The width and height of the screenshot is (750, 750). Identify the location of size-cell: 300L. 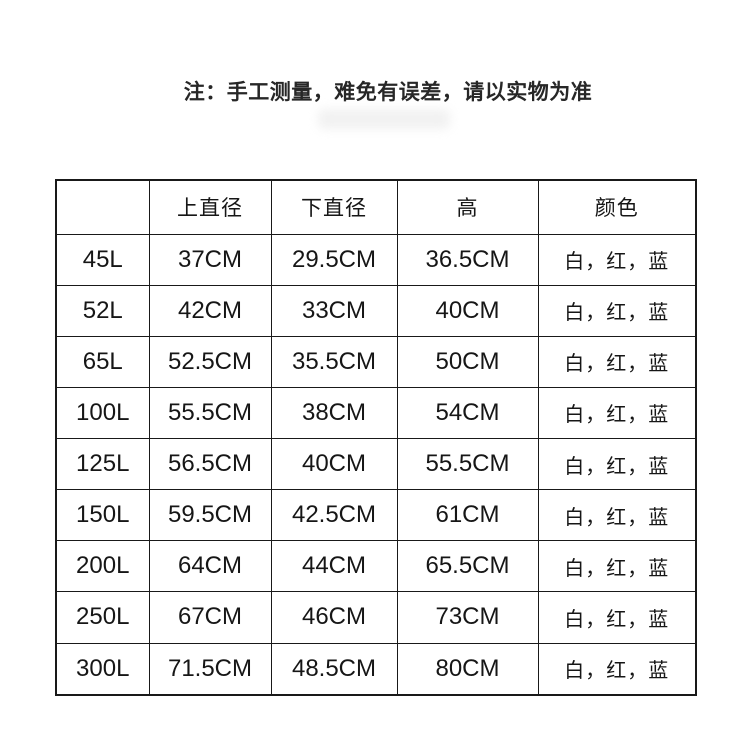
(102, 669).